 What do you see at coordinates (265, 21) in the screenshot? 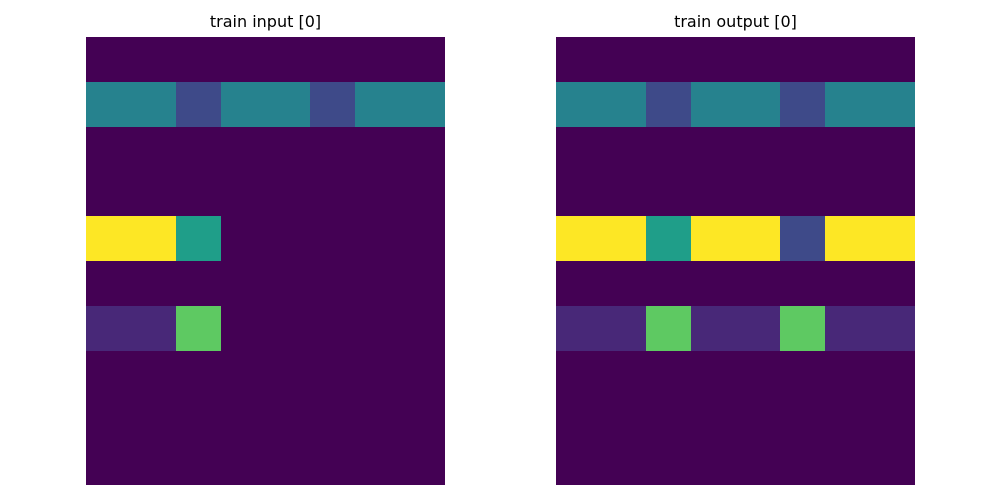
I see `chart-title-input: train input [0]` at bounding box center [265, 21].